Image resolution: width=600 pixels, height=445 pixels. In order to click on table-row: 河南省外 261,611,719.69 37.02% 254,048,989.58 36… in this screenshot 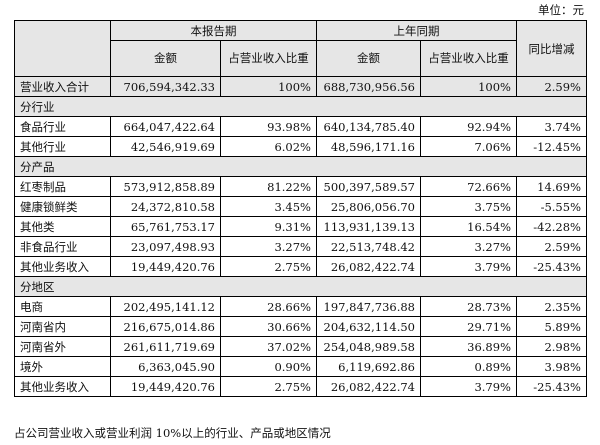, I will do `click(300, 346)`.